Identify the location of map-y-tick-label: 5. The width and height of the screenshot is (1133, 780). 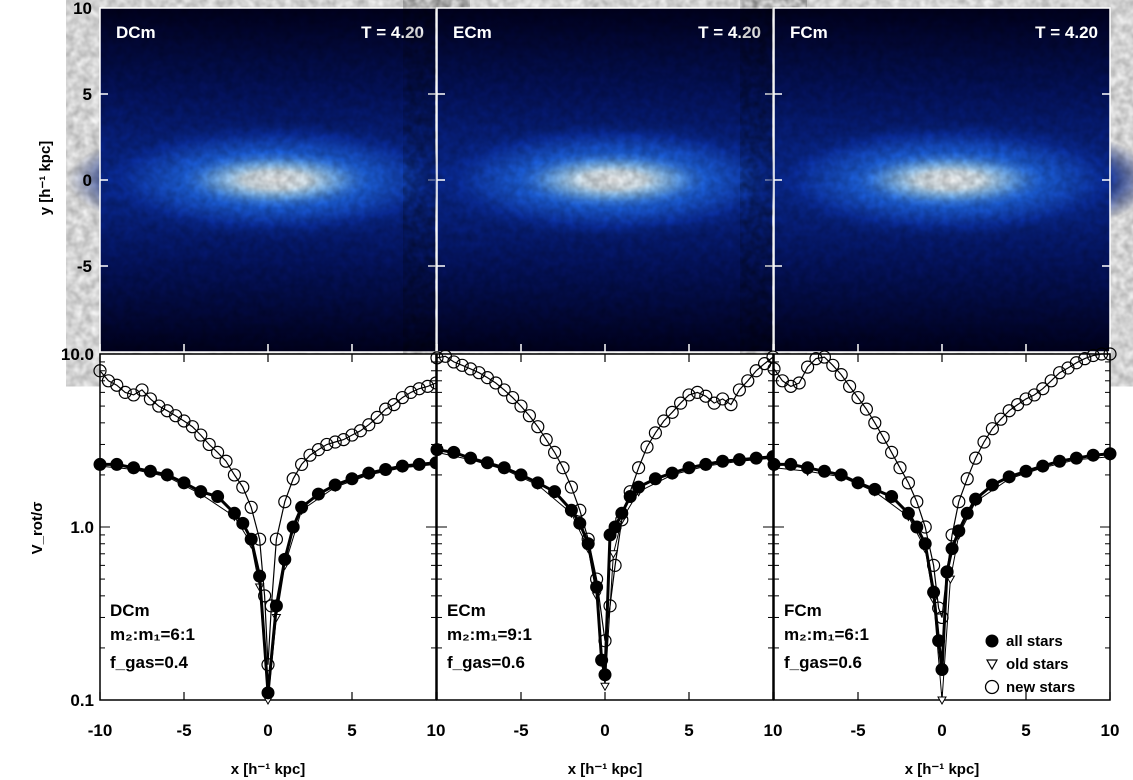
(87, 94).